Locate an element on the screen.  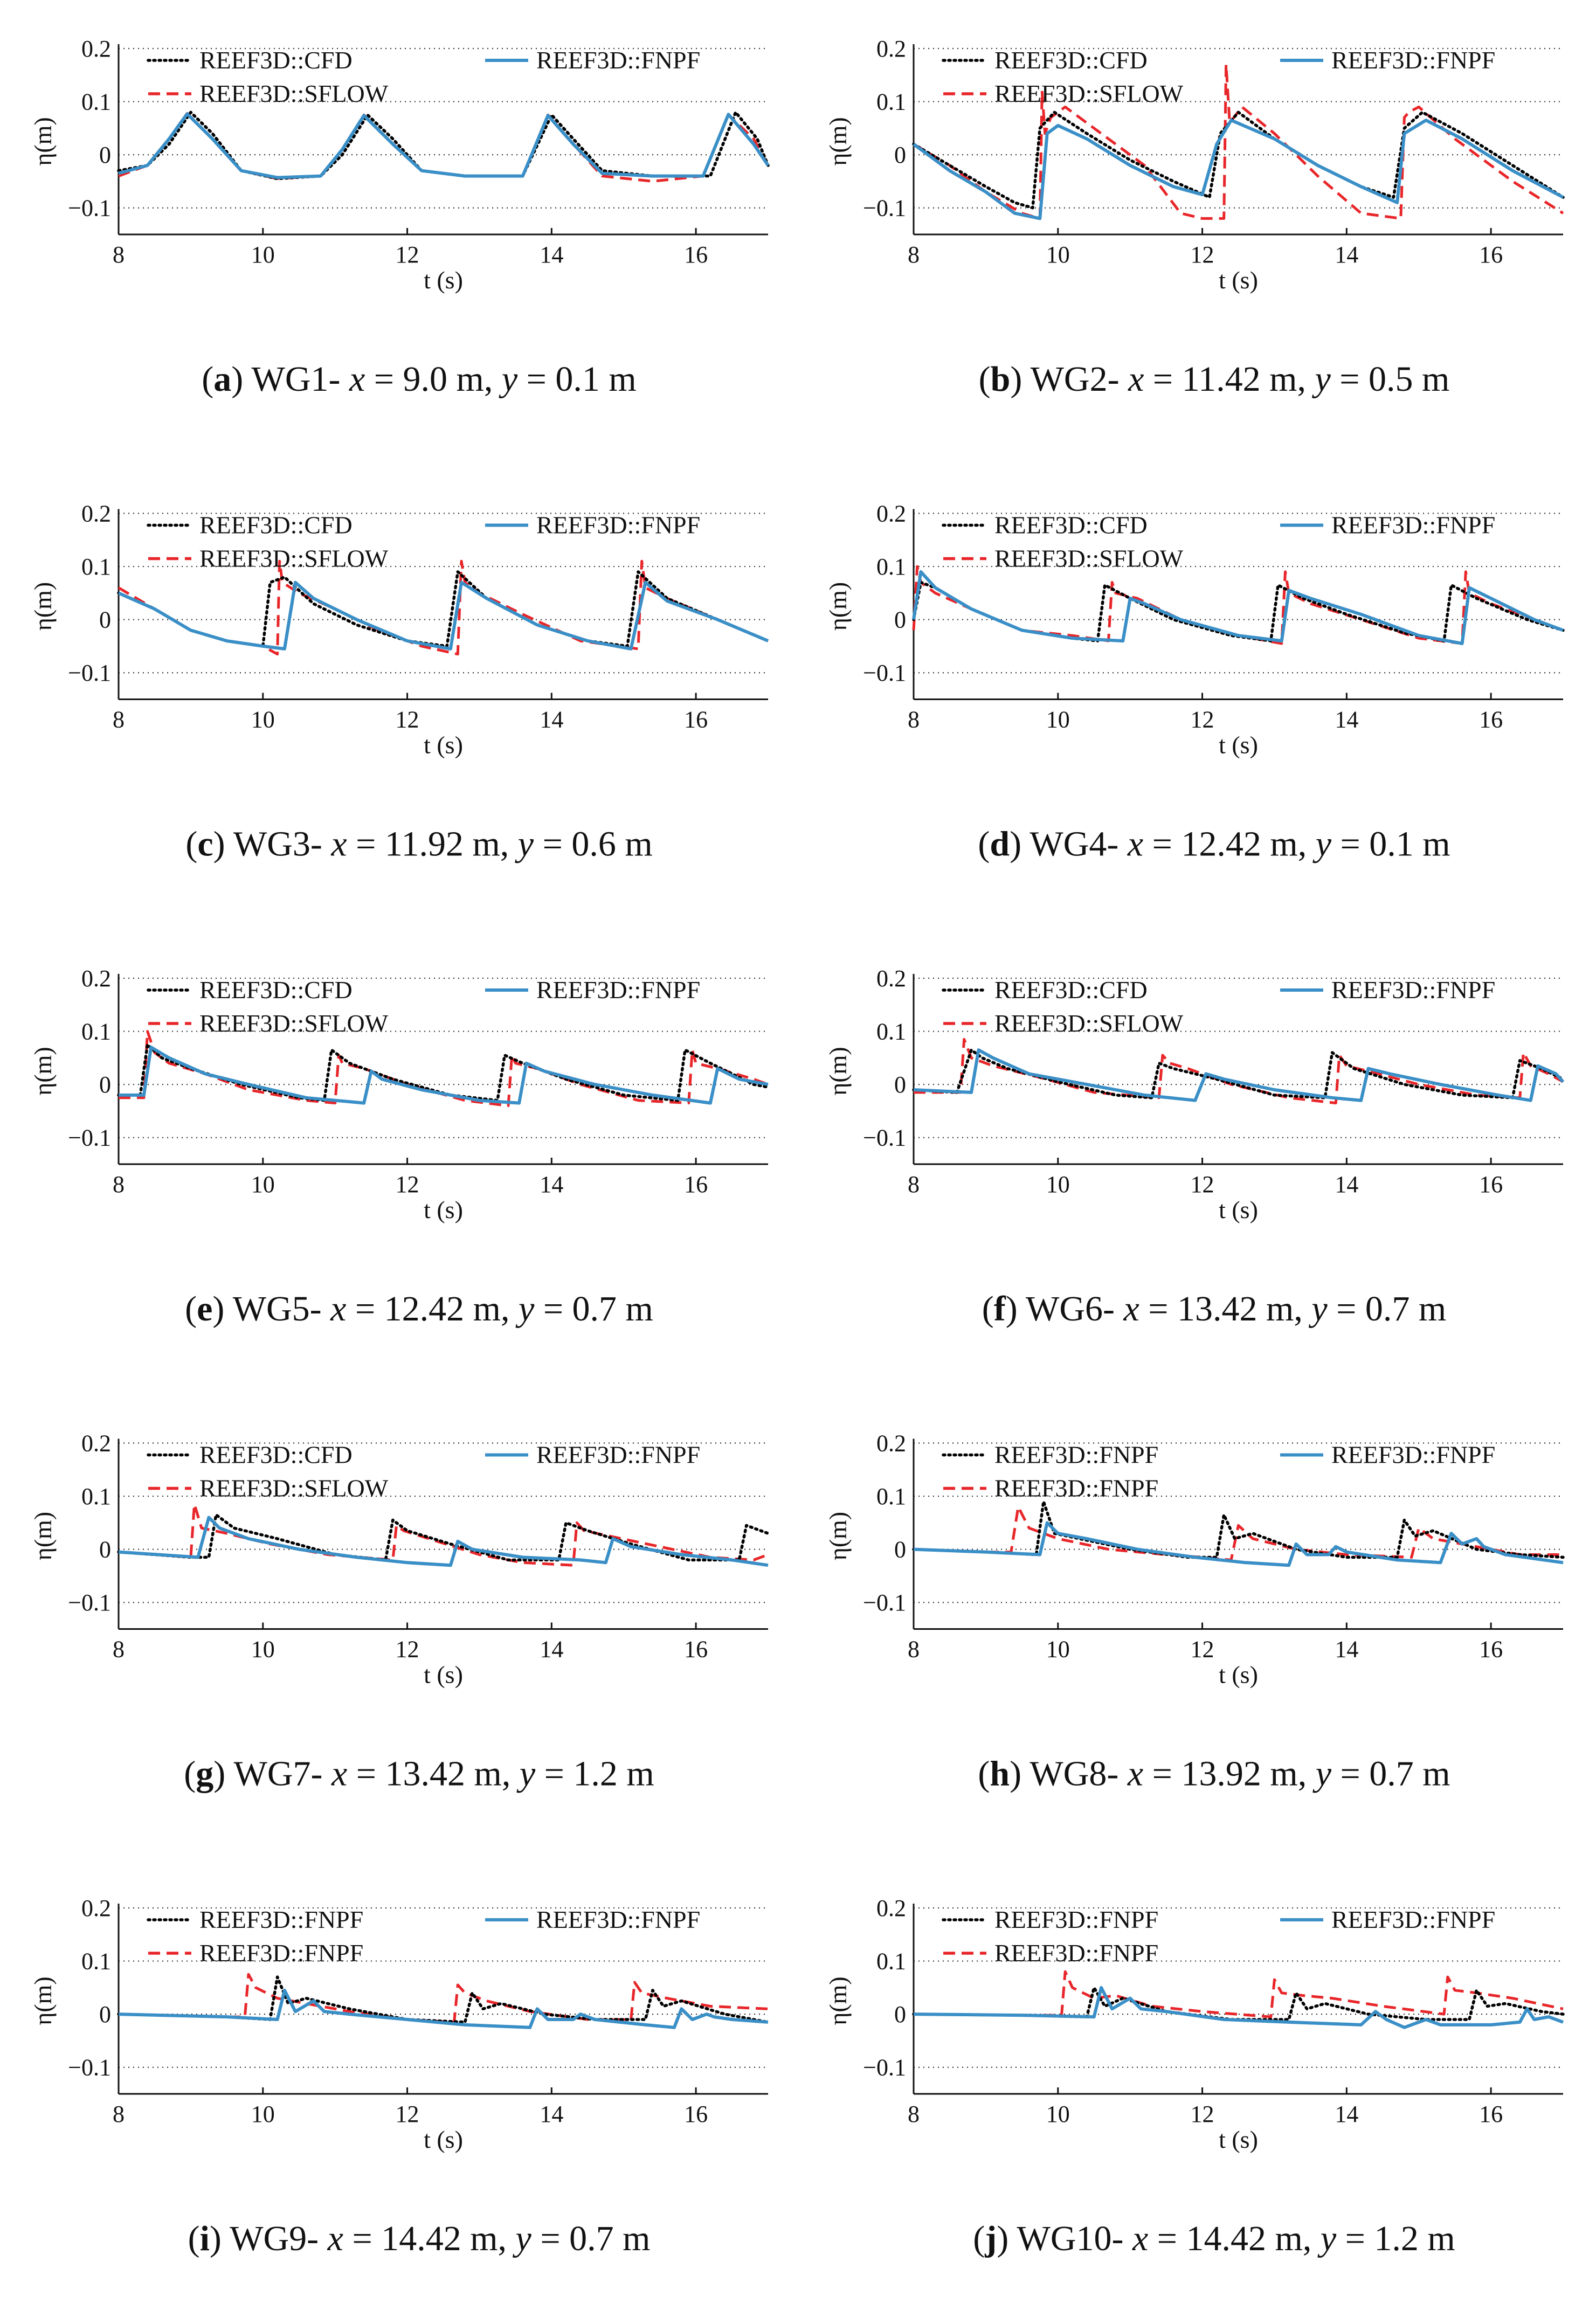
legend-label: REEF3D::SFLOW is located at coordinates (294, 1488).